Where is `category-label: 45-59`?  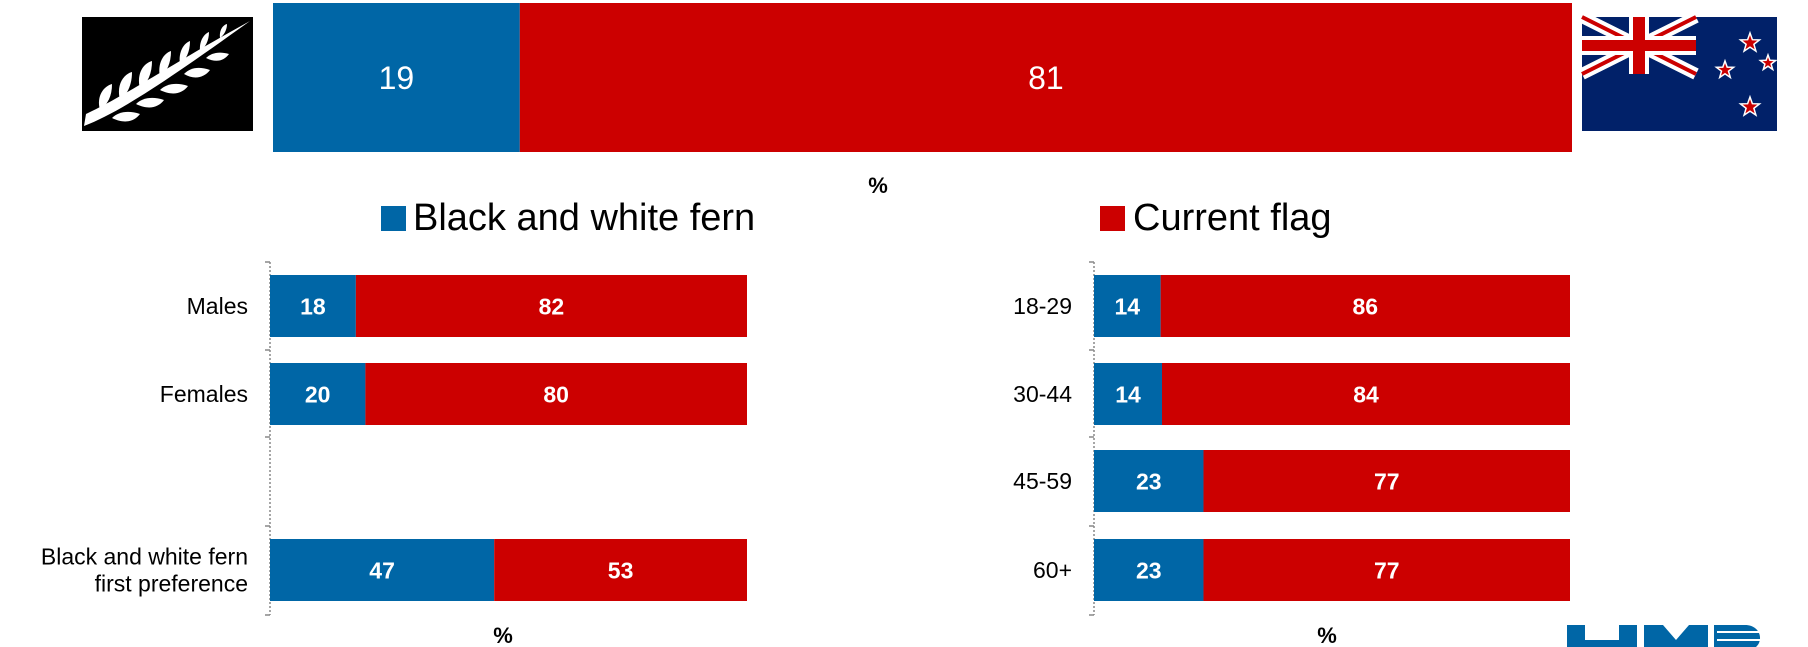
category-label: 45-59 is located at coordinates (1042, 481).